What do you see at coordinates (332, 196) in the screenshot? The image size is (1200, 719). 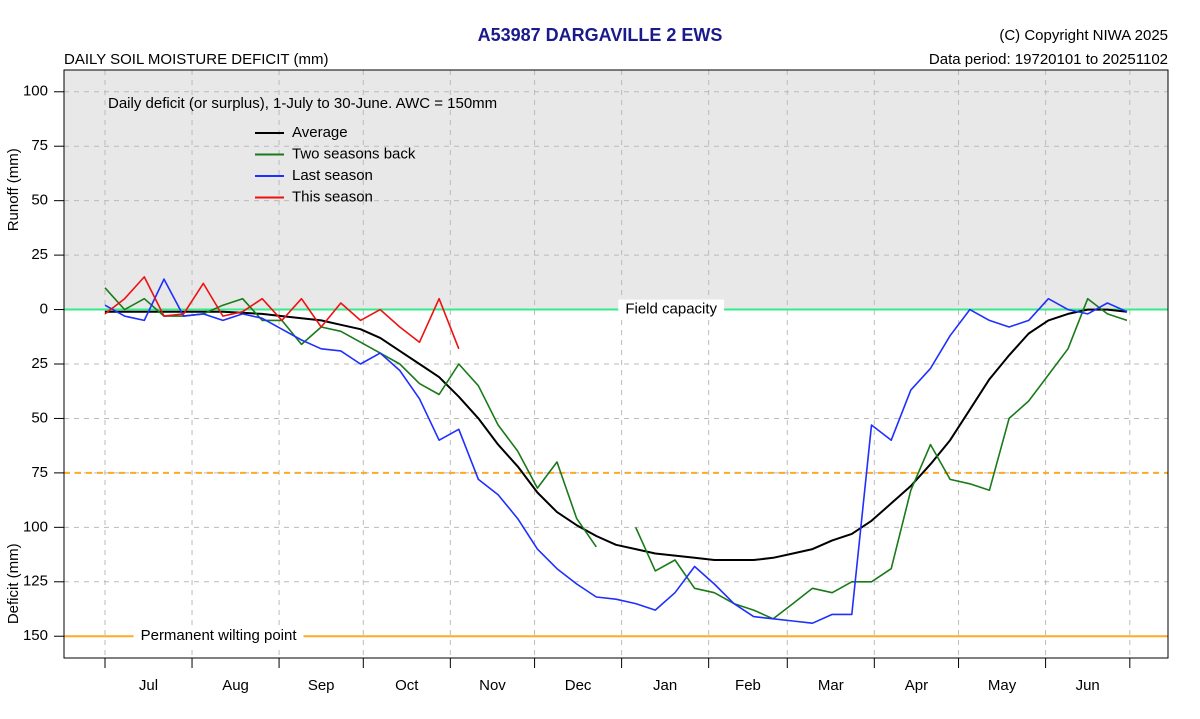 I see `legend-label: This season` at bounding box center [332, 196].